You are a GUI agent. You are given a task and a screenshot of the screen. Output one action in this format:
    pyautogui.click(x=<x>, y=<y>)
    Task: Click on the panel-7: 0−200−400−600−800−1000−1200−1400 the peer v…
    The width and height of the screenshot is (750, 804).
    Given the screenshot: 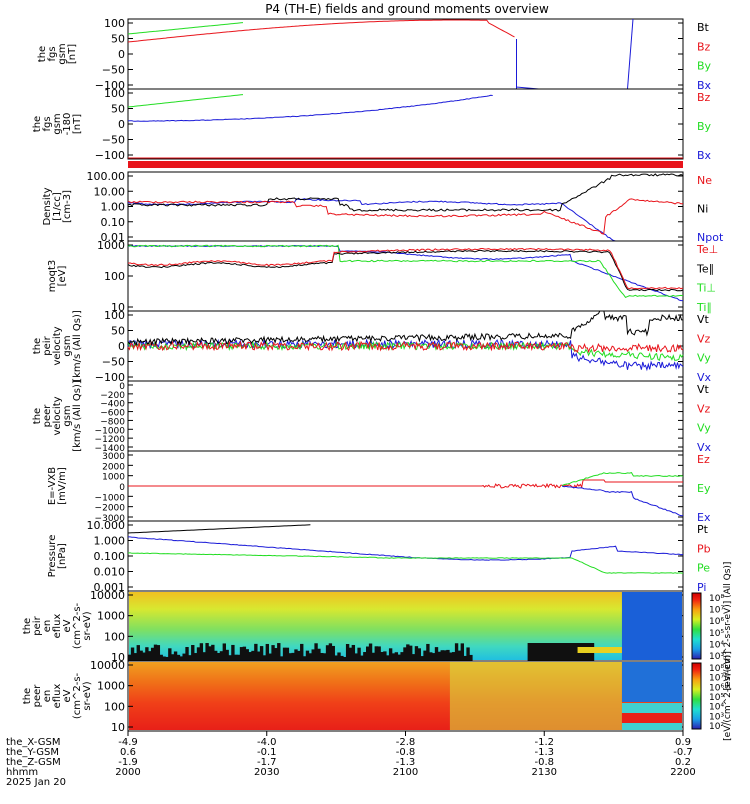 What is the action you would take?
    pyautogui.click(x=372, y=417)
    